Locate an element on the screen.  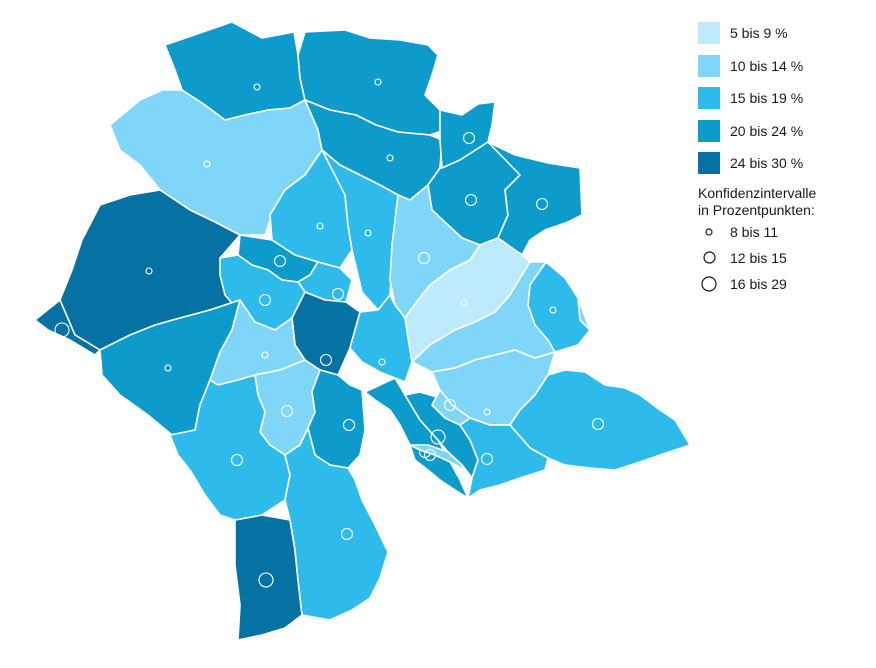
legend-label: 10 bis 14 % is located at coordinates (767, 65).